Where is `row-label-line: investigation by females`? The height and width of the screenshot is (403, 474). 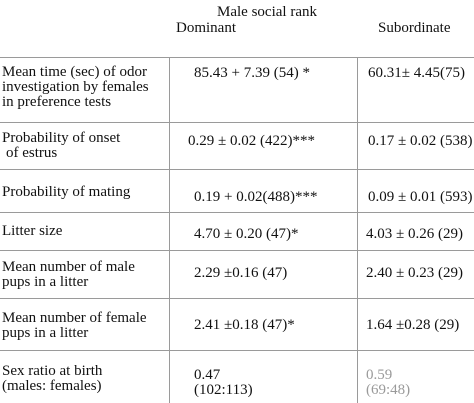
row-label-line: investigation by females is located at coordinates (75, 87).